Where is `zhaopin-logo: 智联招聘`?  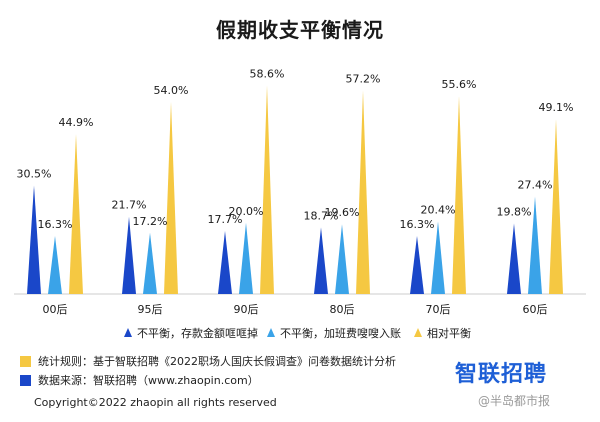 zhaopin-logo: 智联招聘 is located at coordinates (501, 374).